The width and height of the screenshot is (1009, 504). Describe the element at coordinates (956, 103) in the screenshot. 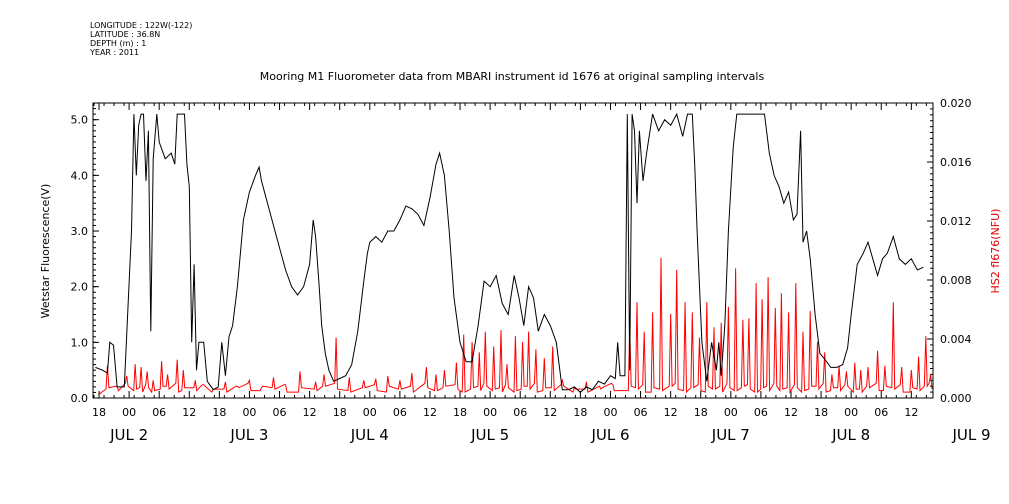

I see `right-axis-tick-label: 0.020` at that location.